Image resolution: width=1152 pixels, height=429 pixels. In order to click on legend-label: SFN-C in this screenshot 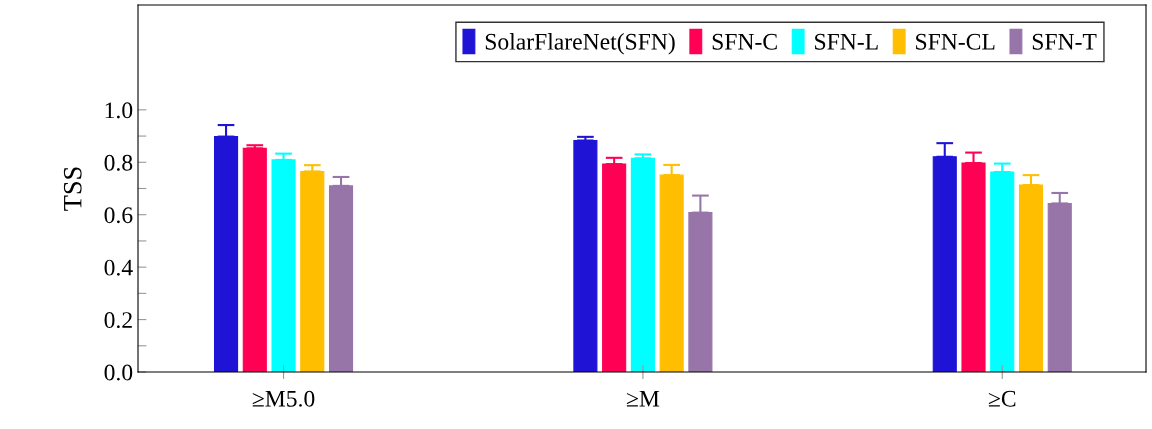, I will do `click(744, 41)`.